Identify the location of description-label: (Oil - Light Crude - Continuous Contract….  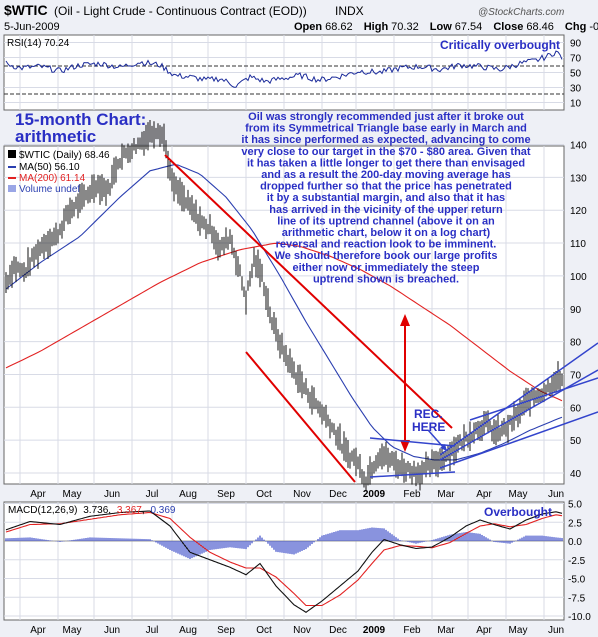
(180, 11).